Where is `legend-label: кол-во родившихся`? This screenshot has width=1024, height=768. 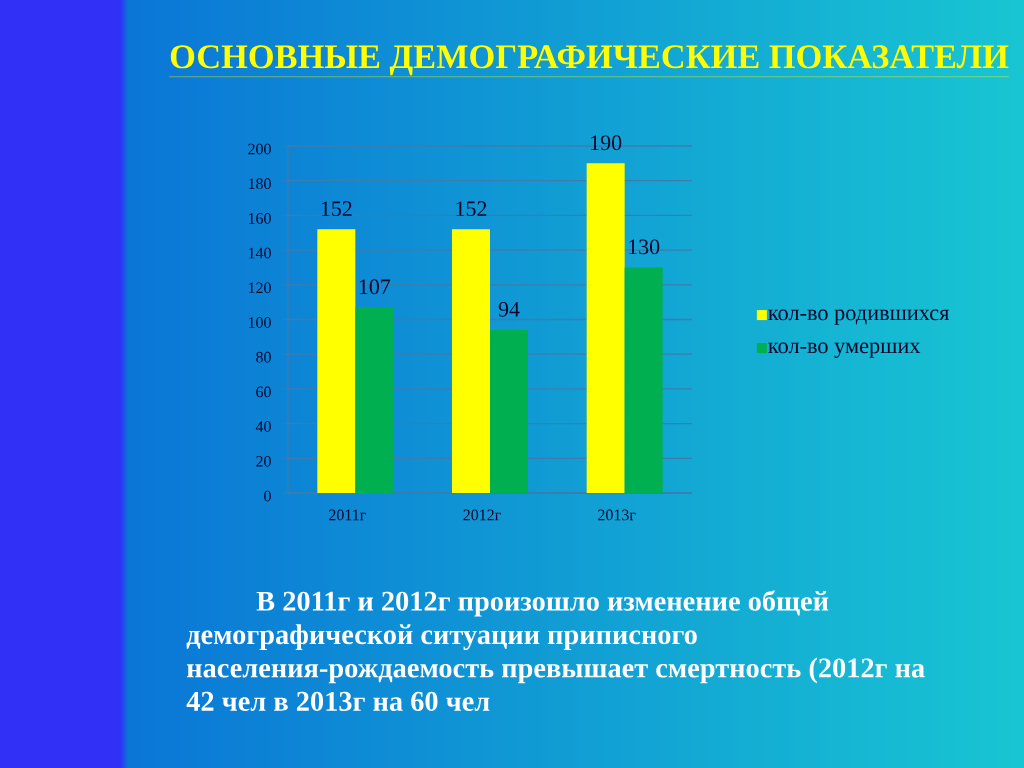 legend-label: кол-во родившихся is located at coordinates (859, 317).